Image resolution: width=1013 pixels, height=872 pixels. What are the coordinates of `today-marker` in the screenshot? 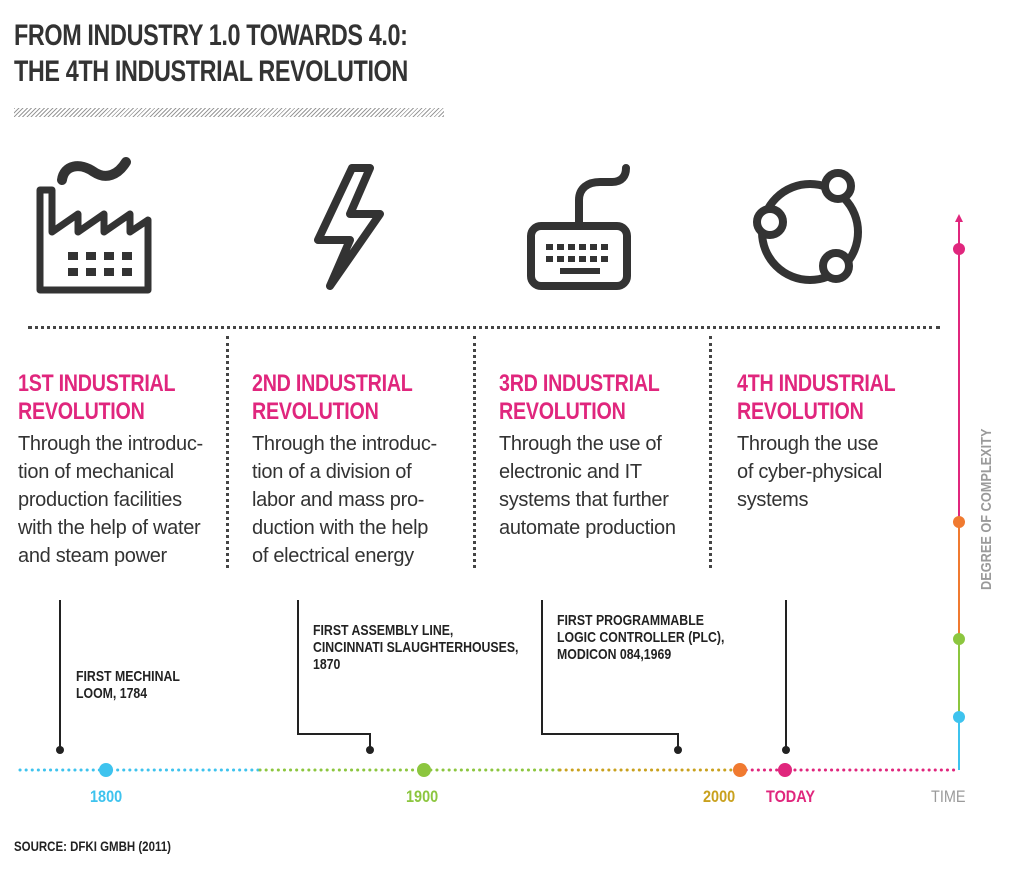 It's located at (785, 770).